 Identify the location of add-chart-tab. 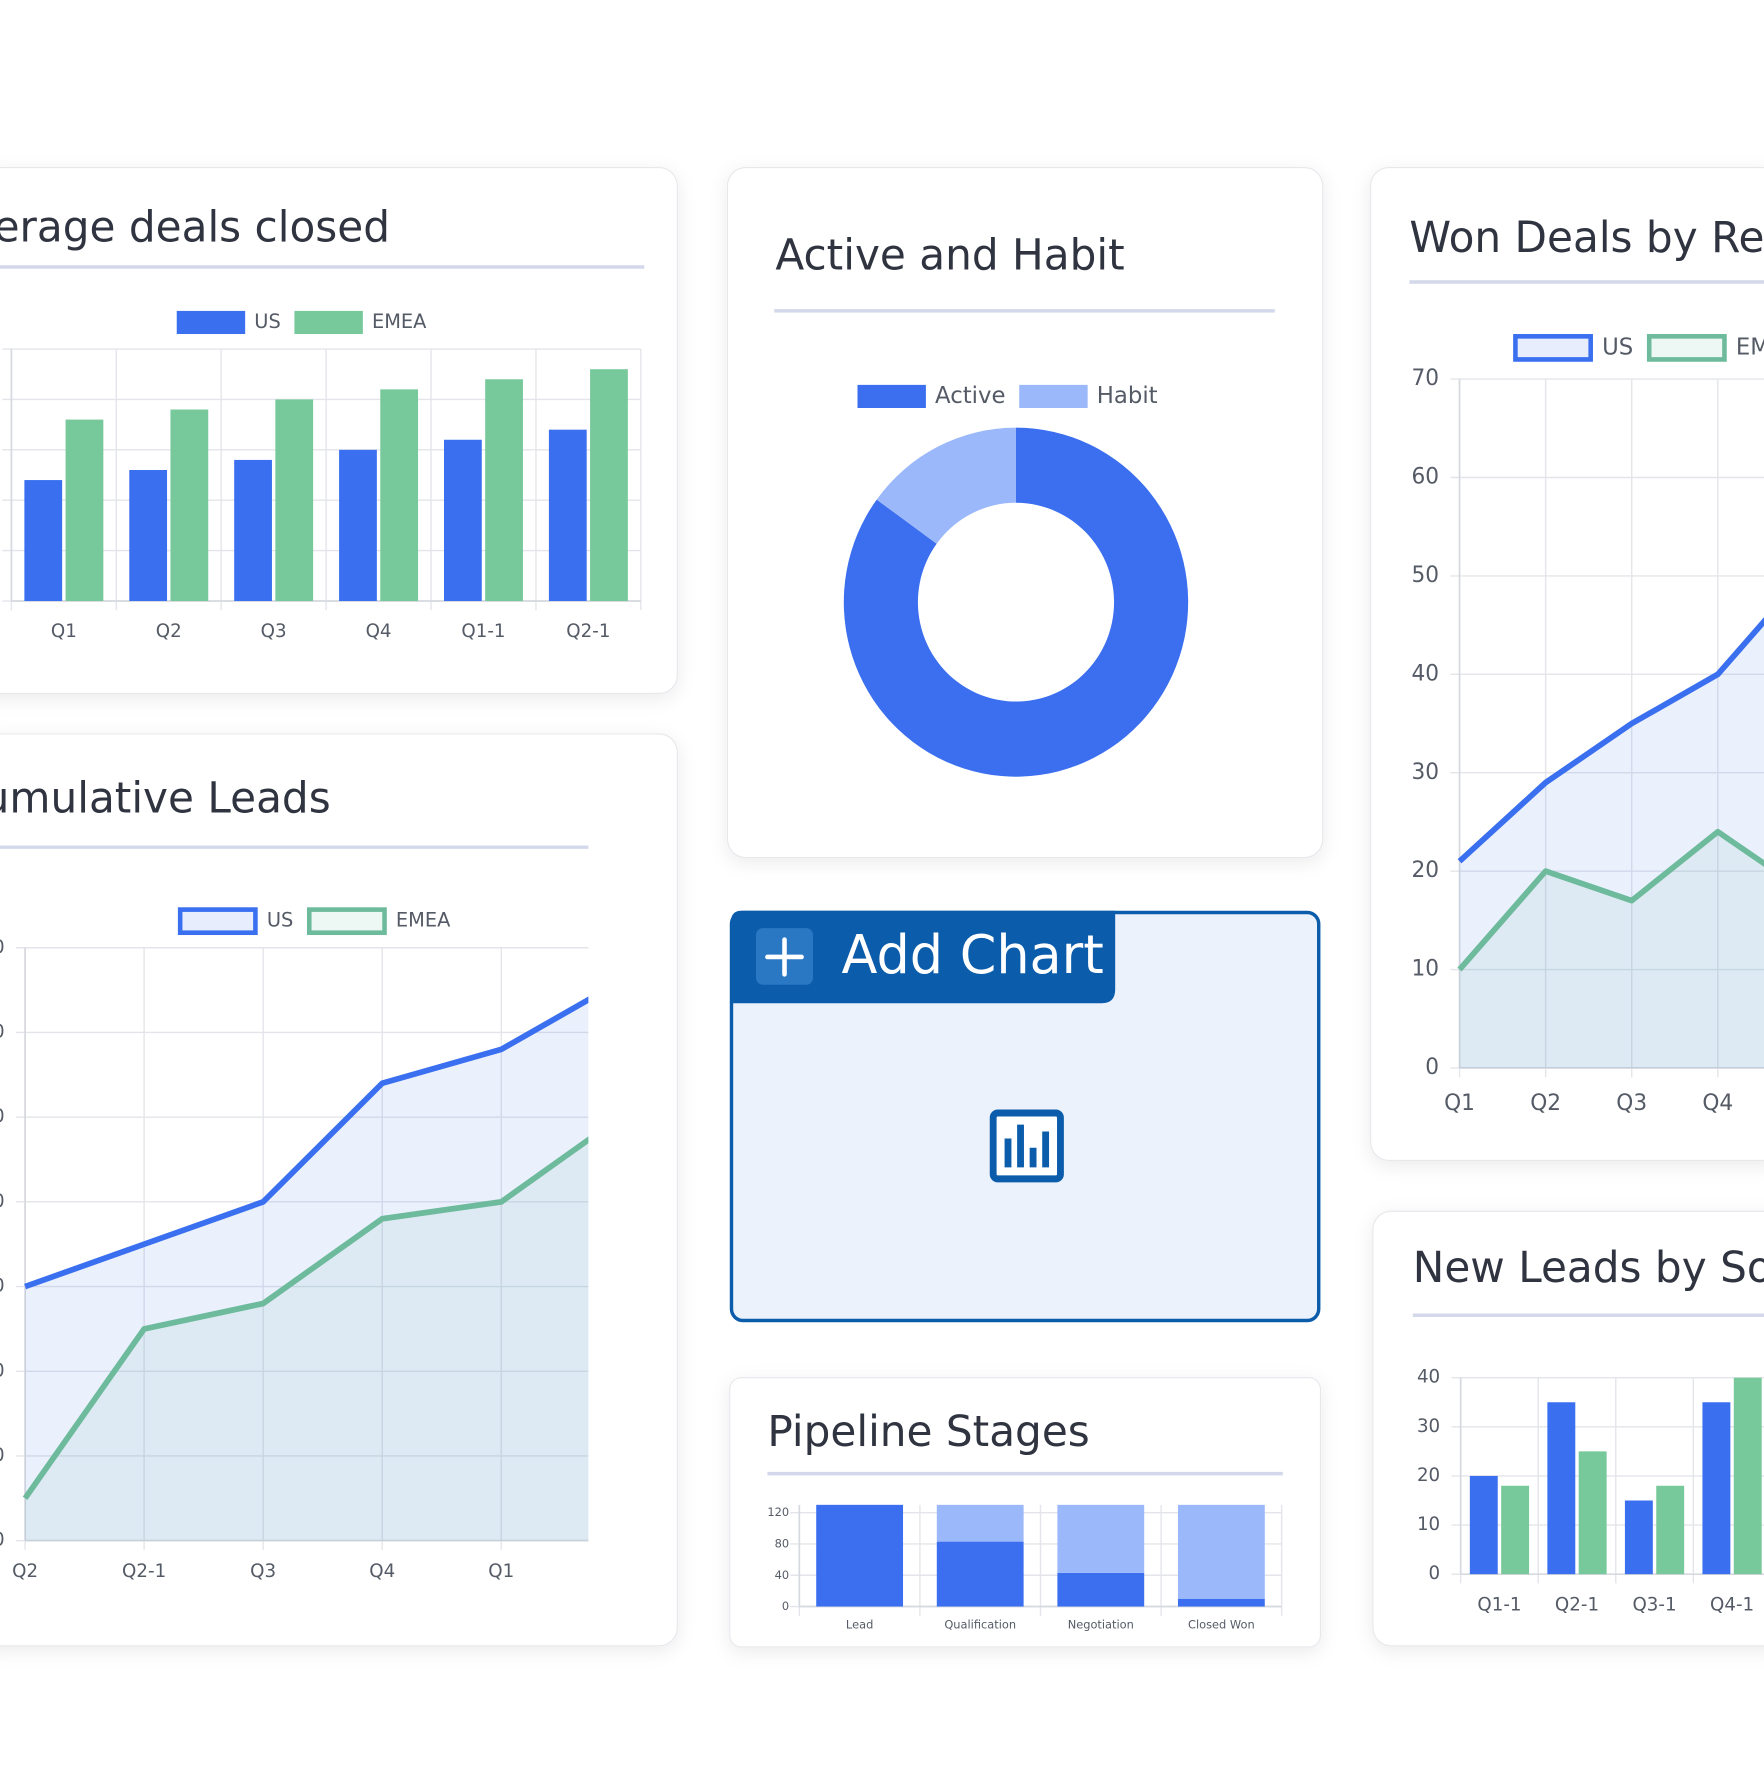
(923, 957).